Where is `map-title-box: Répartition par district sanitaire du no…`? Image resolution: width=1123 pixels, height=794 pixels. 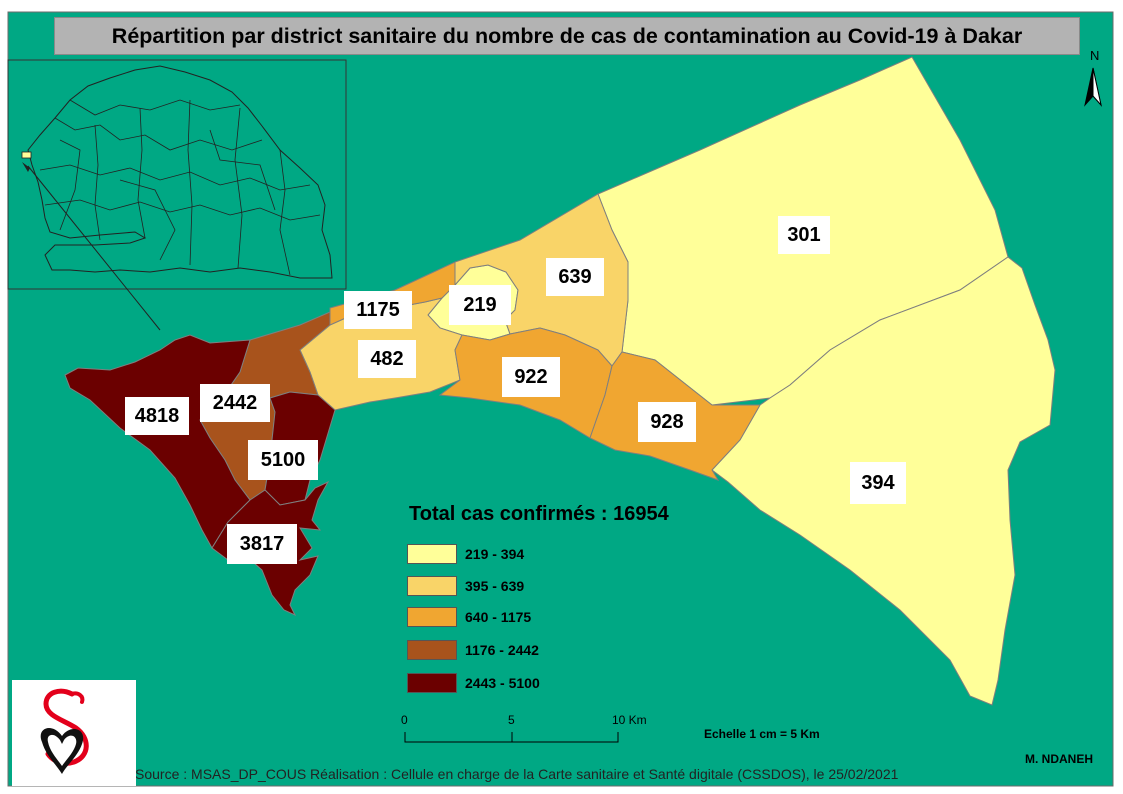 map-title-box: Répartition par district sanitaire du no… is located at coordinates (567, 36).